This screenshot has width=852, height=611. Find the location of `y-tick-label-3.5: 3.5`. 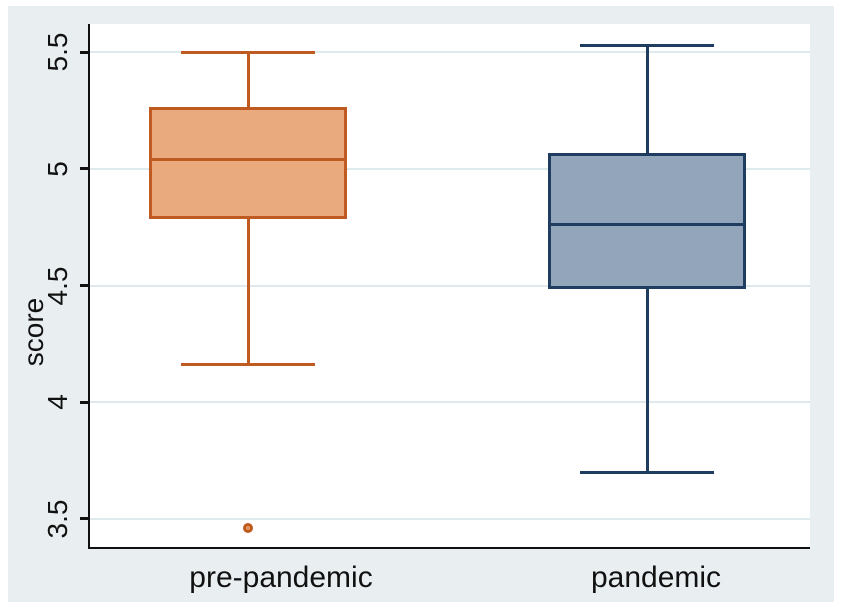

y-tick-label-3.5: 3.5 is located at coordinates (57, 519).